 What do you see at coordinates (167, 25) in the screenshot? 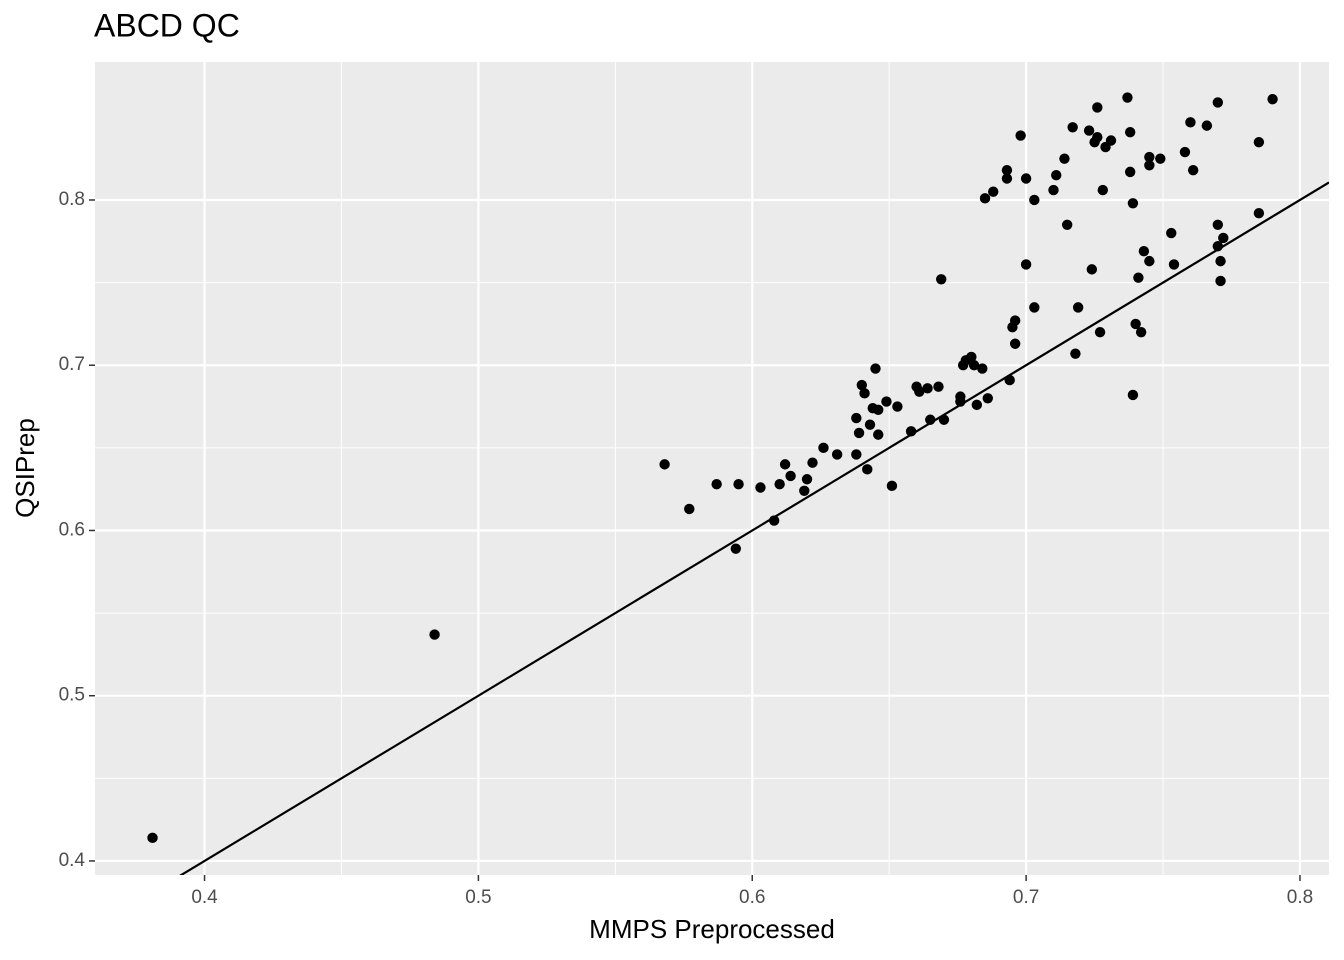
I see `chart-title: ABCD QC` at bounding box center [167, 25].